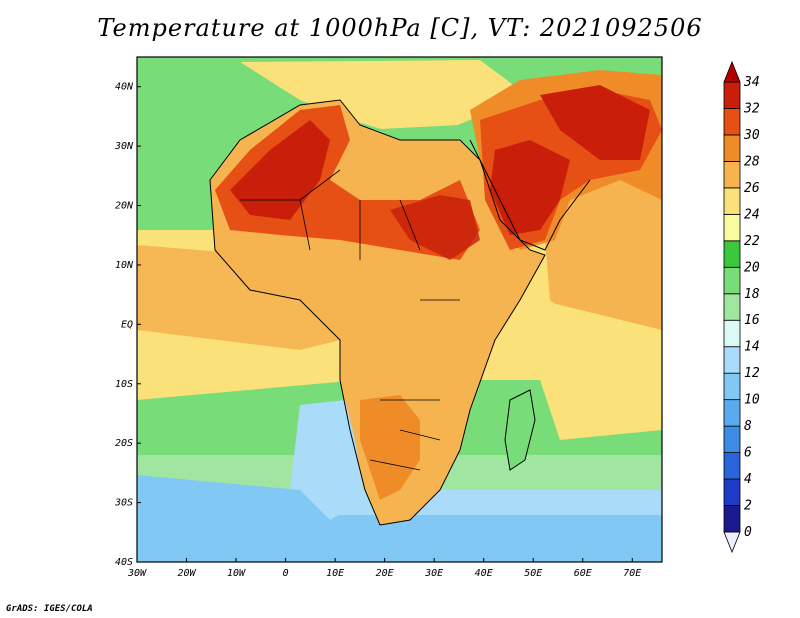  I want to click on y-tick-label: EQ, so click(127, 324).